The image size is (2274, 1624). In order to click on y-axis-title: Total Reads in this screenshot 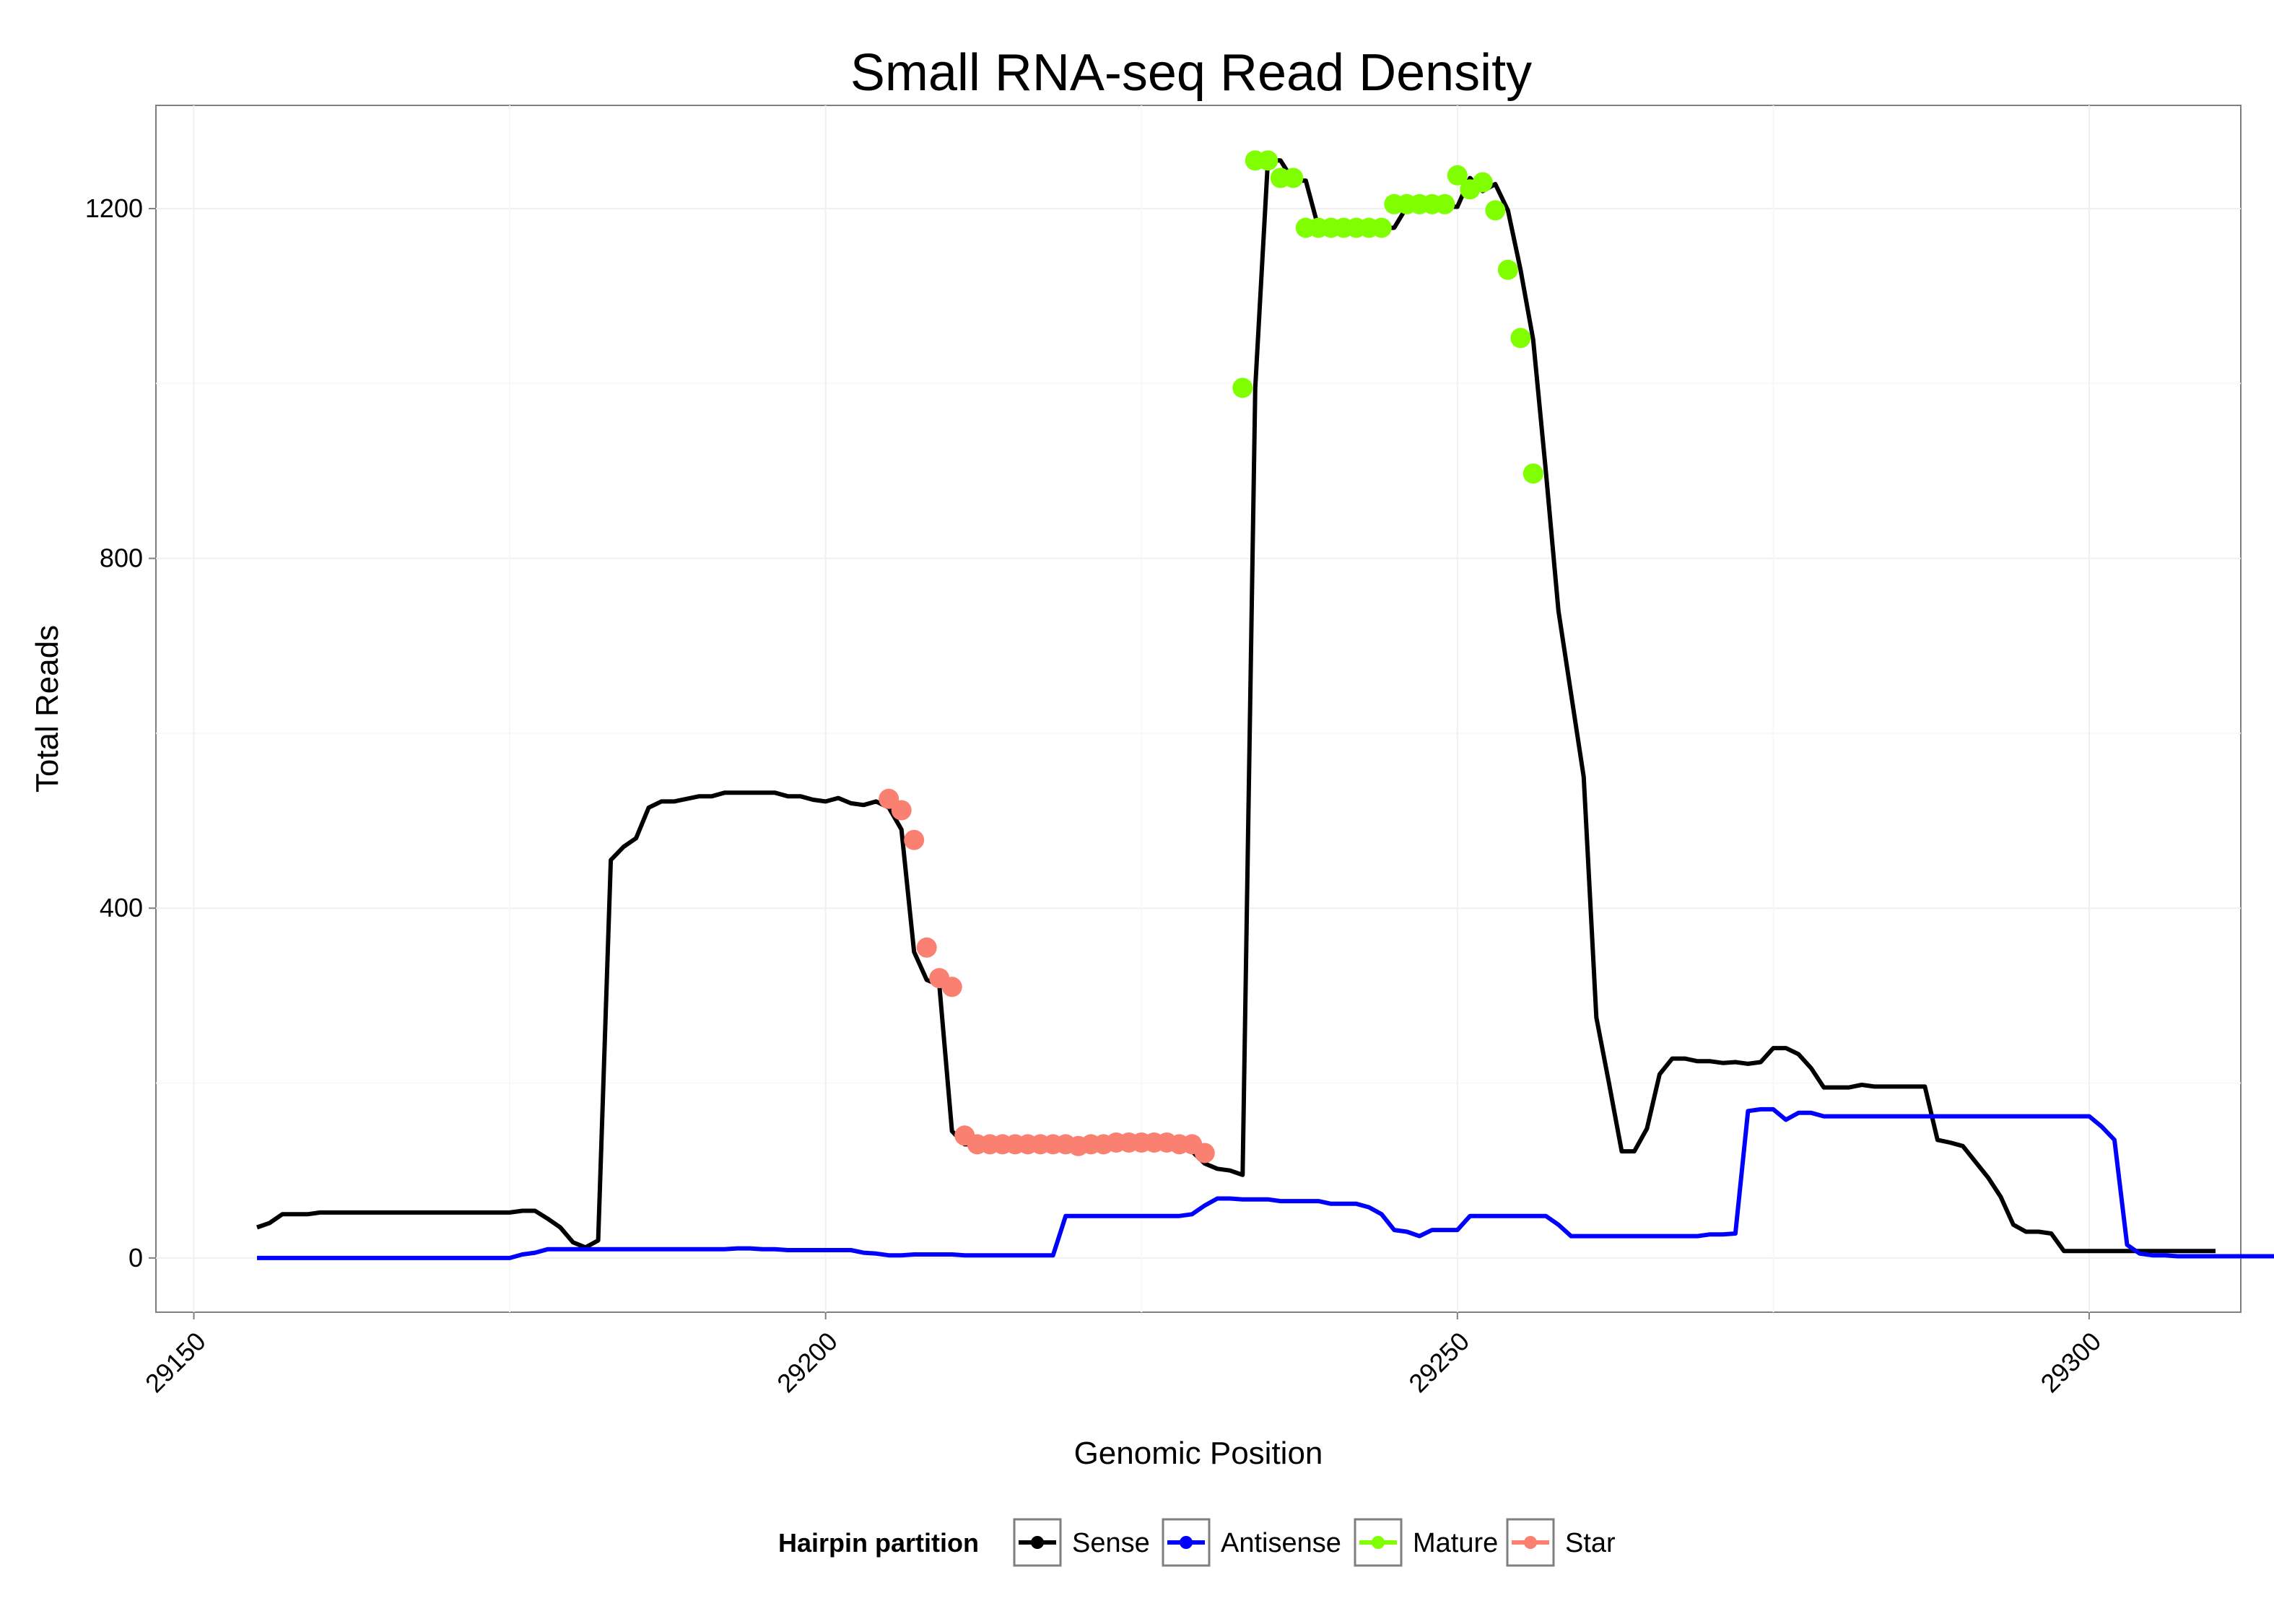, I will do `click(48, 709)`.